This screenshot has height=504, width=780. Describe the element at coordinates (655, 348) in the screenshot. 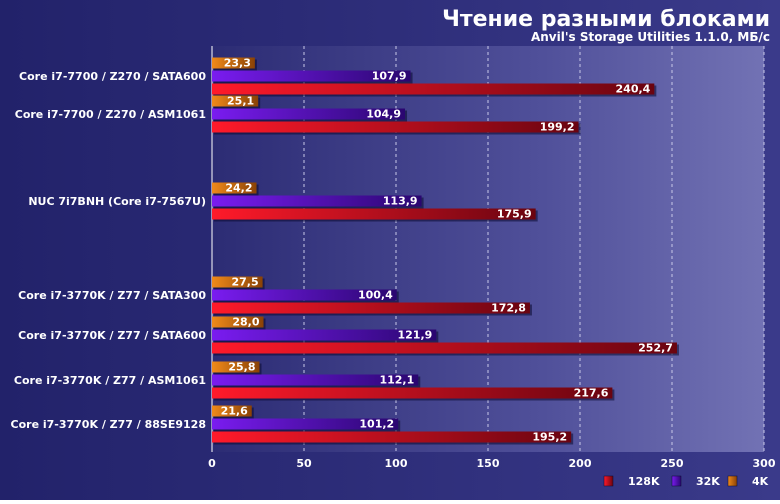

I see `bar-value-label: 252,7` at that location.